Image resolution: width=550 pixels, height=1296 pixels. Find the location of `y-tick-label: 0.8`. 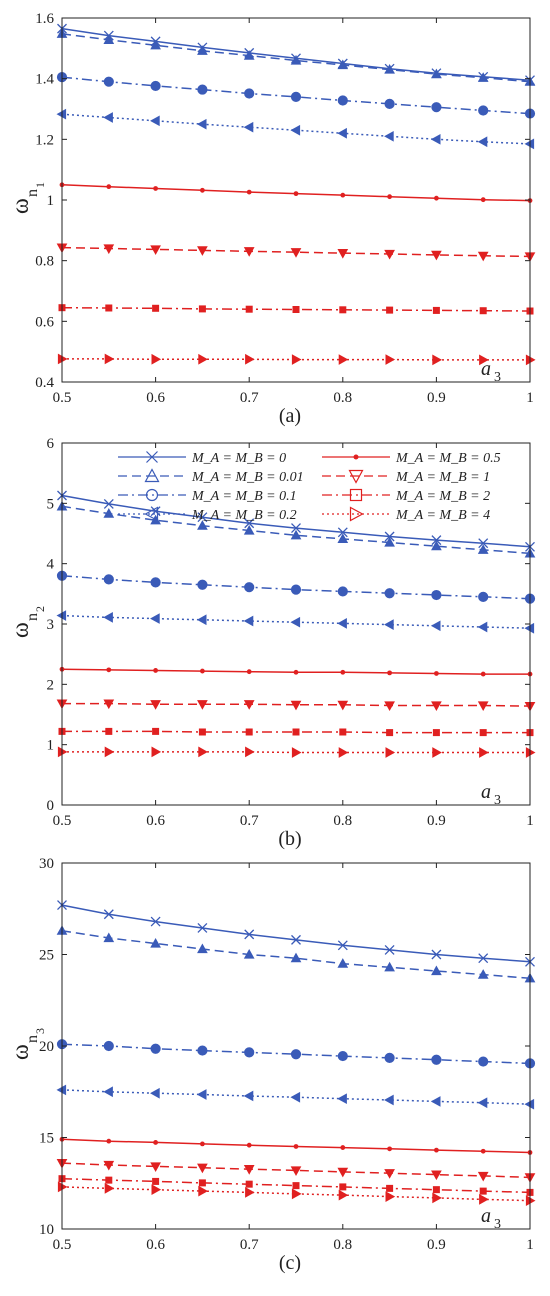

y-tick-label: 0.8 is located at coordinates (44, 262).